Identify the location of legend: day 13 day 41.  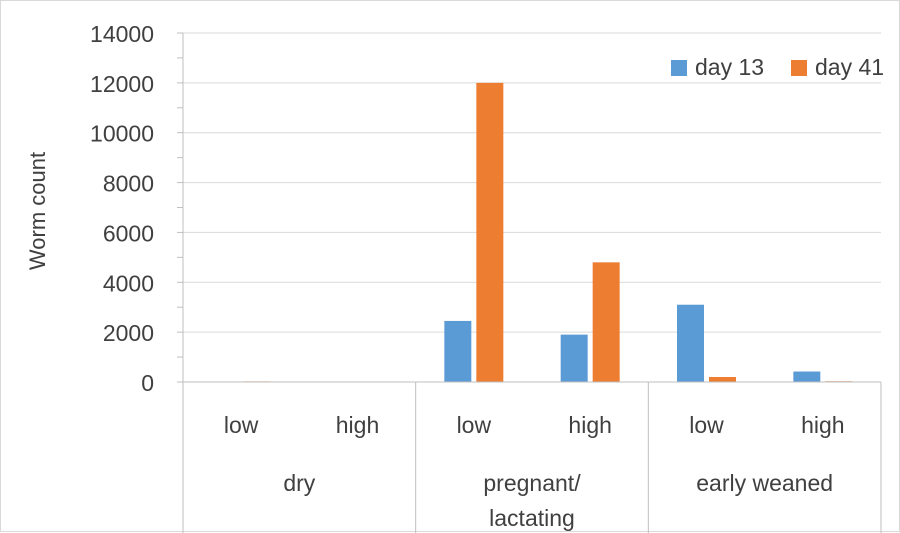
(777, 67).